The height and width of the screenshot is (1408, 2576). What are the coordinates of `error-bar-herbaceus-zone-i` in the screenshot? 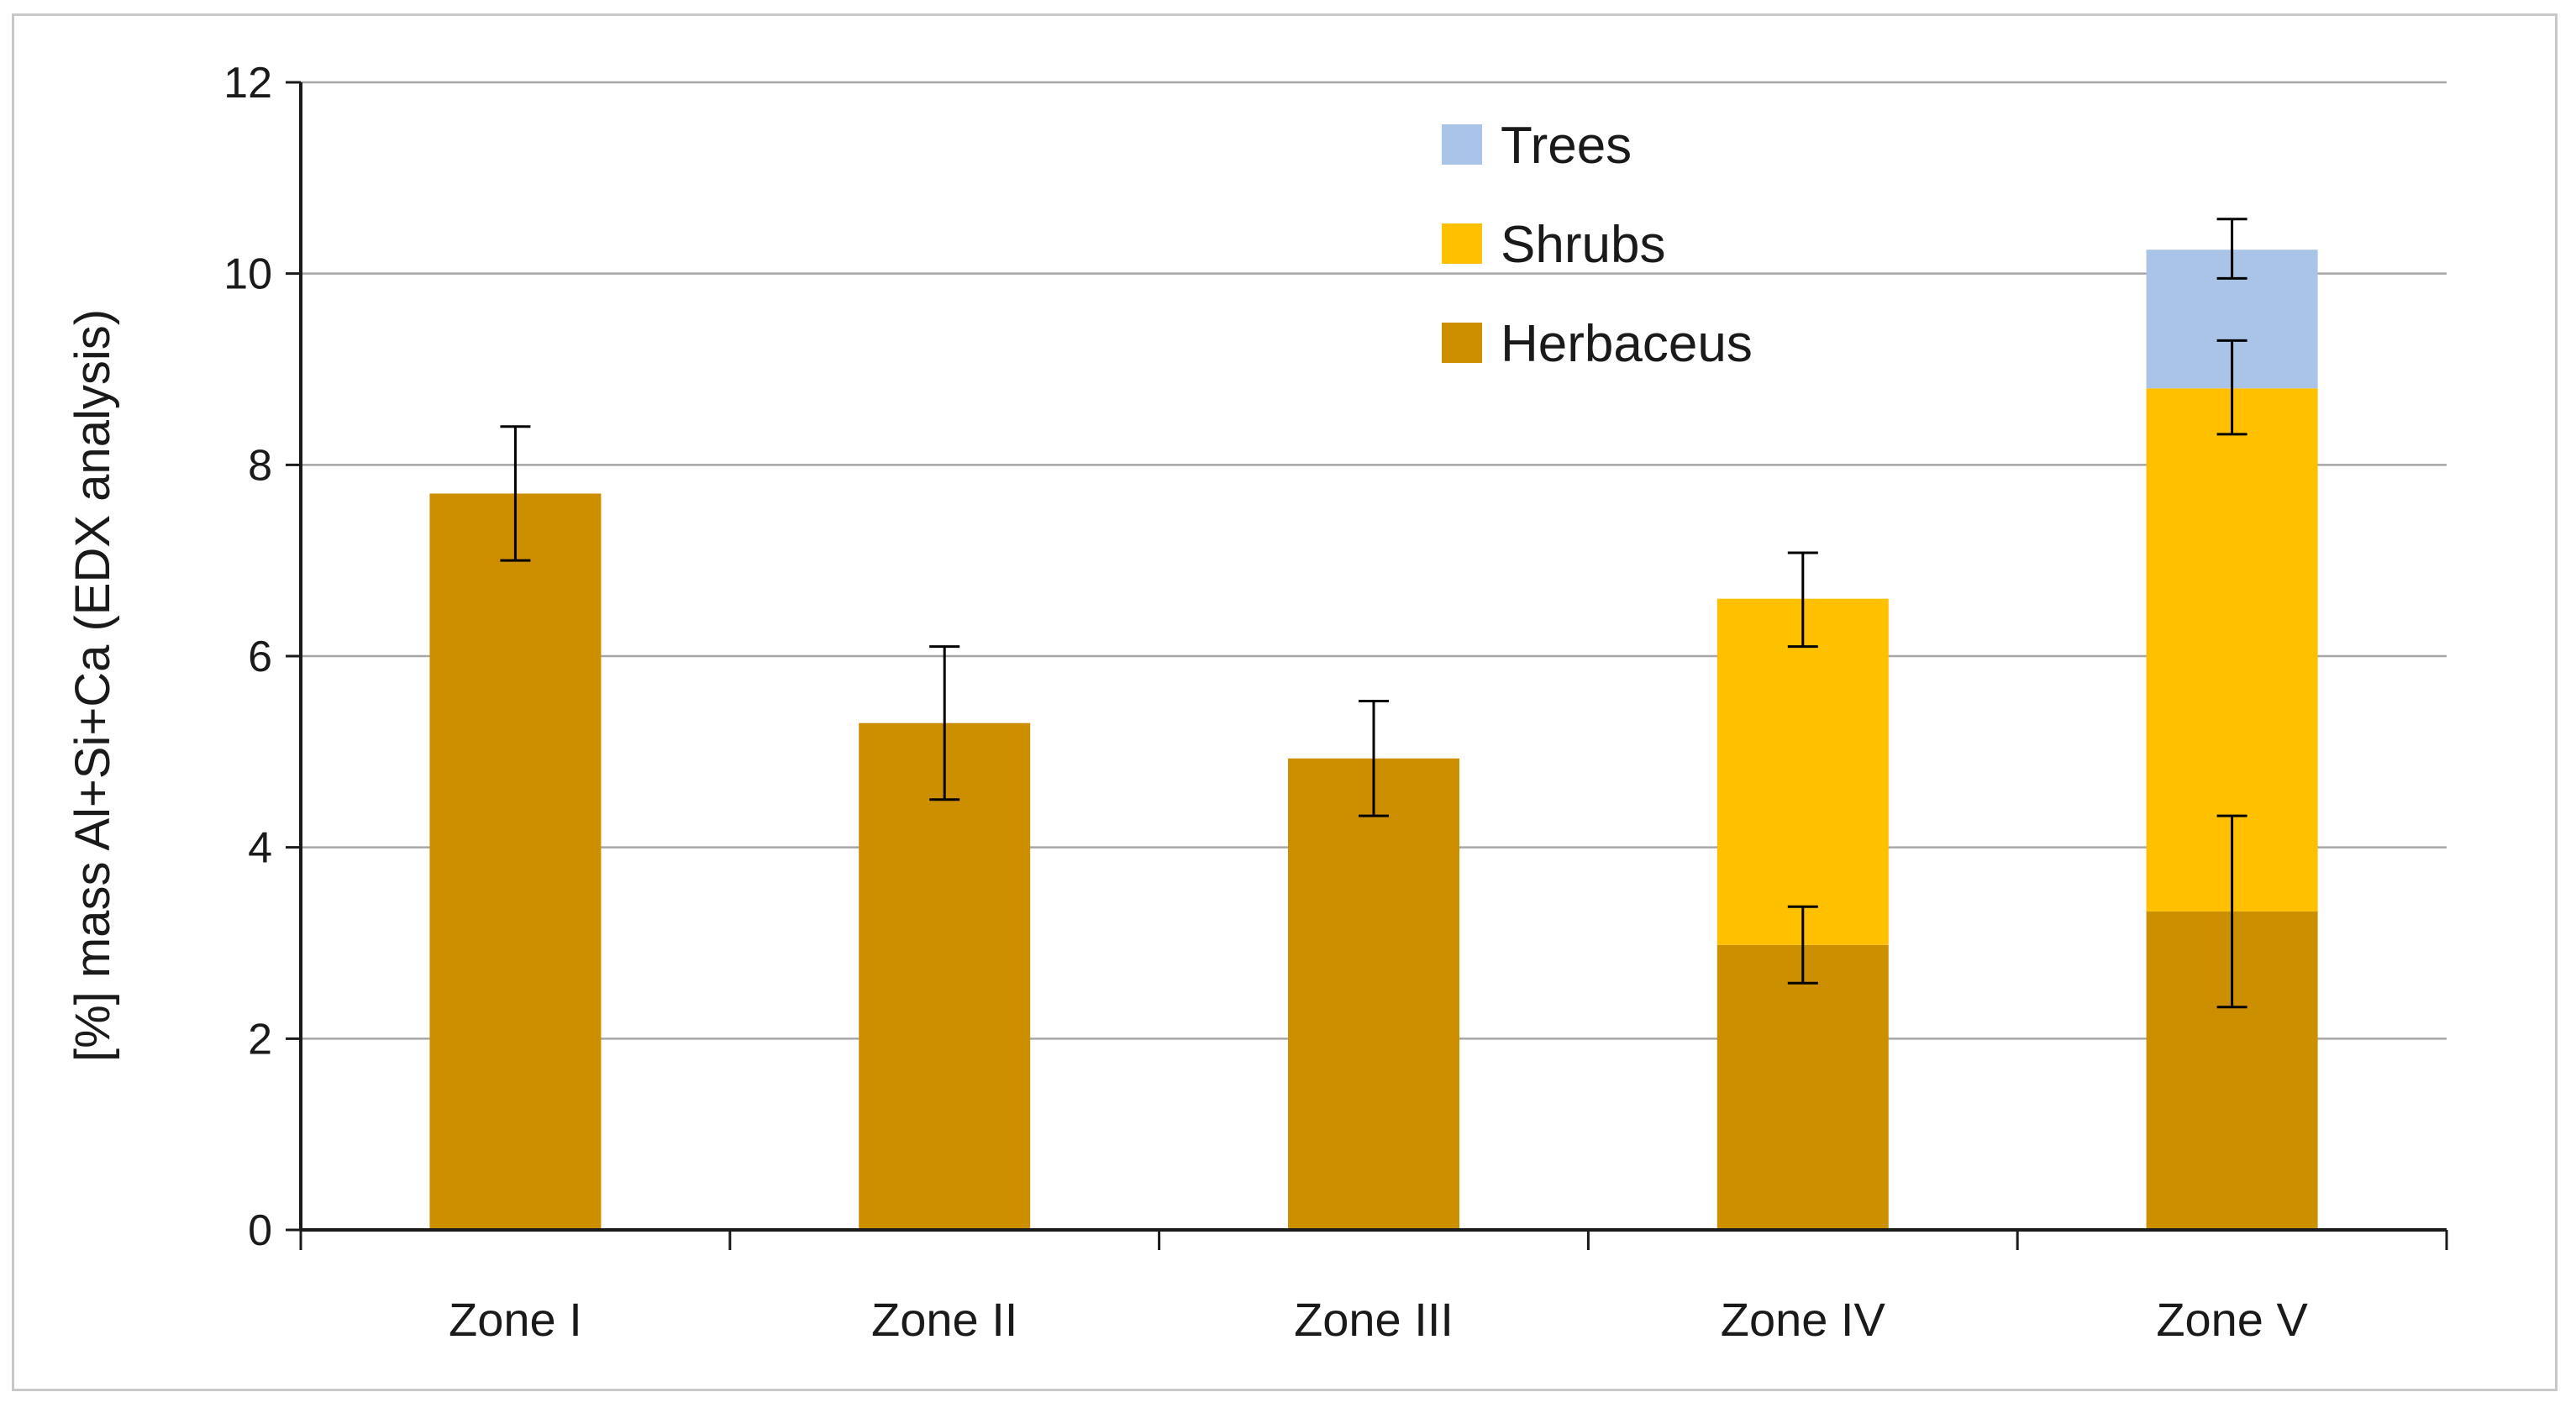 It's located at (515, 493).